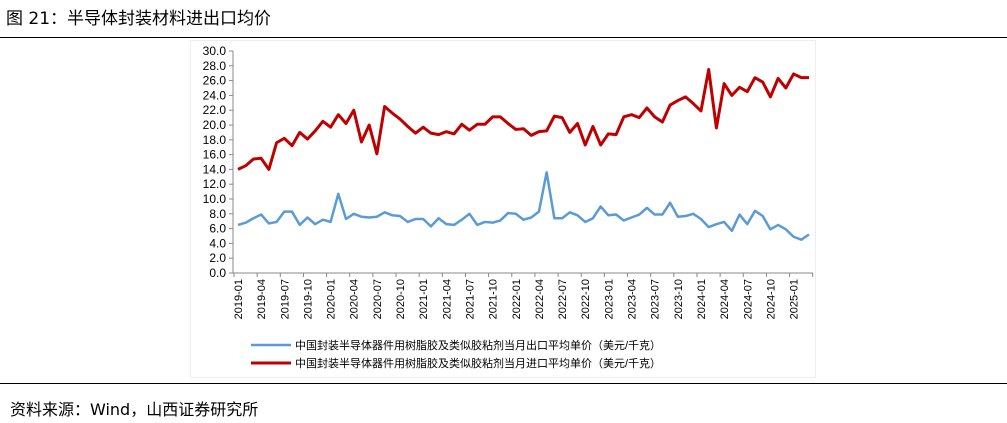 The width and height of the screenshot is (1007, 423). I want to click on source-note: 资料来源：Wind，山西证券研究所, so click(134, 409).